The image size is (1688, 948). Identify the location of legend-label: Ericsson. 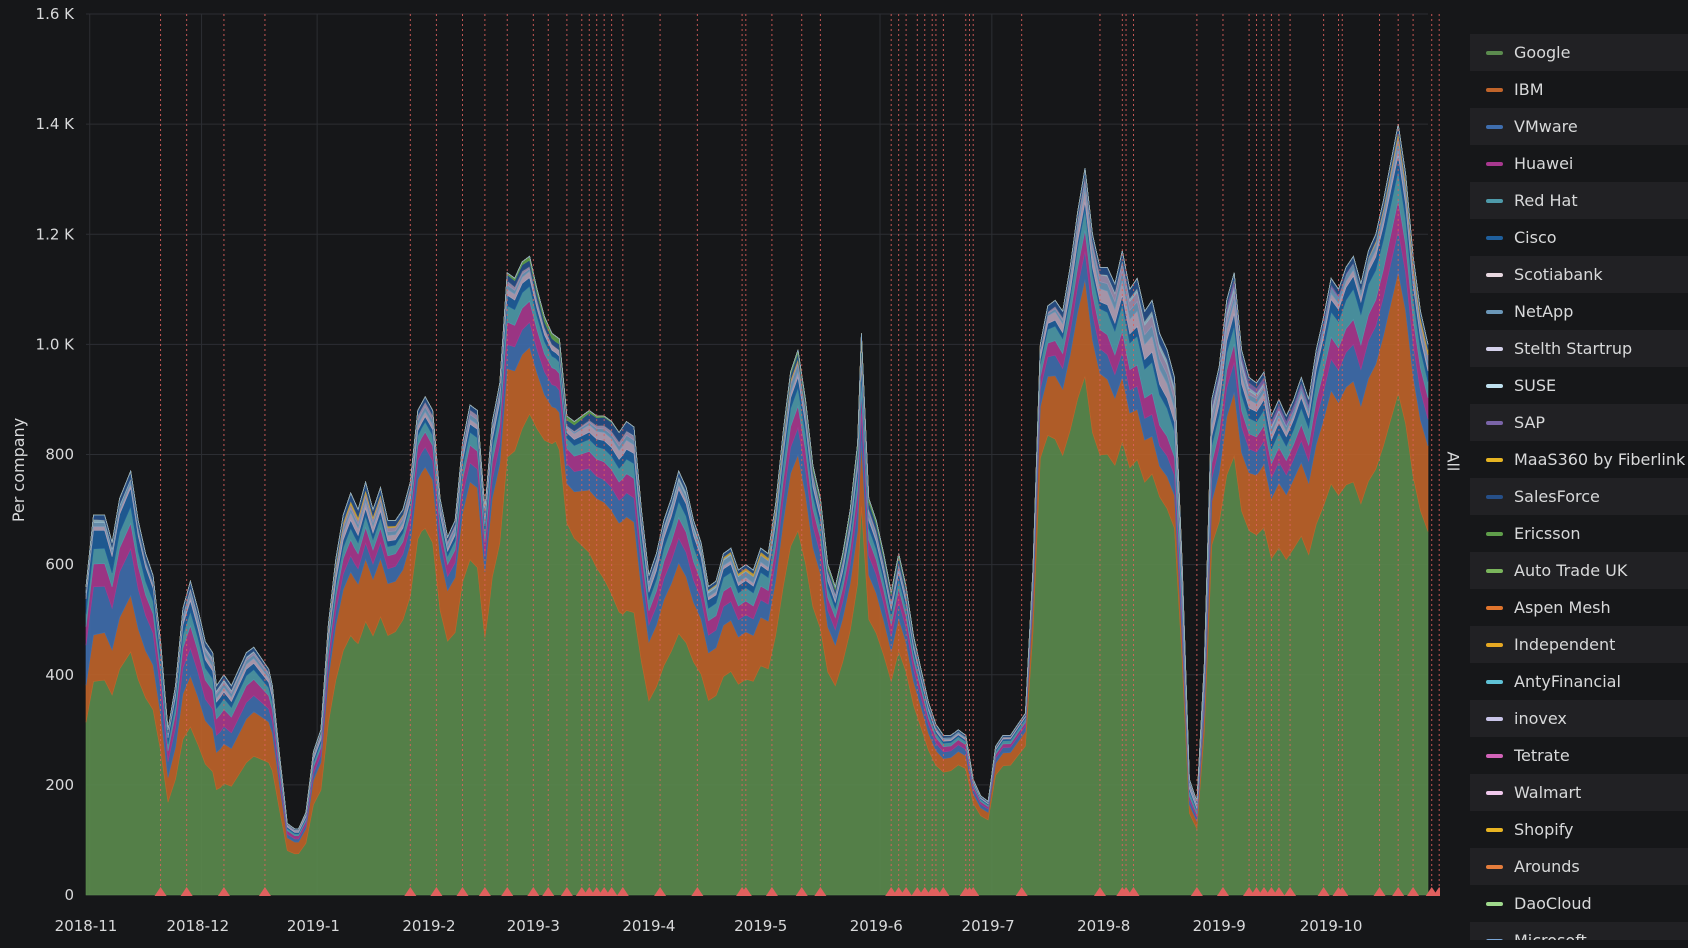
(1547, 533).